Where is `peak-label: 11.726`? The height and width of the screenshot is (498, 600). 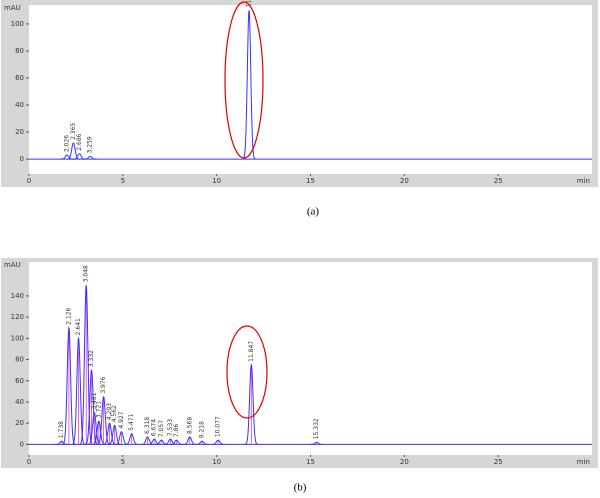 peak-label: 11.726 is located at coordinates (249, 3).